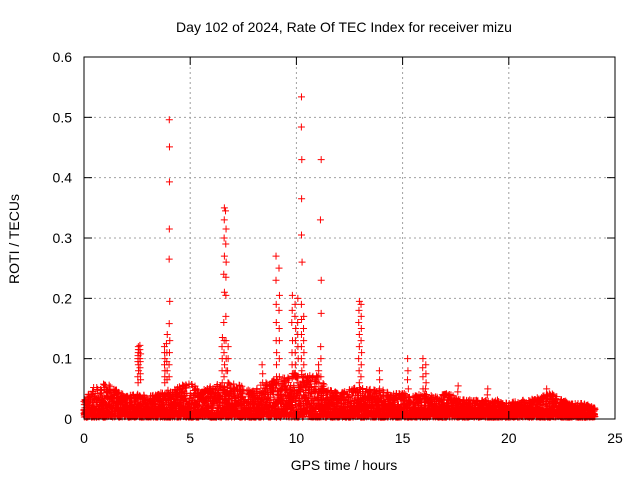  What do you see at coordinates (14, 239) in the screenshot?
I see `y-axis-label: ROTI / TECUs` at bounding box center [14, 239].